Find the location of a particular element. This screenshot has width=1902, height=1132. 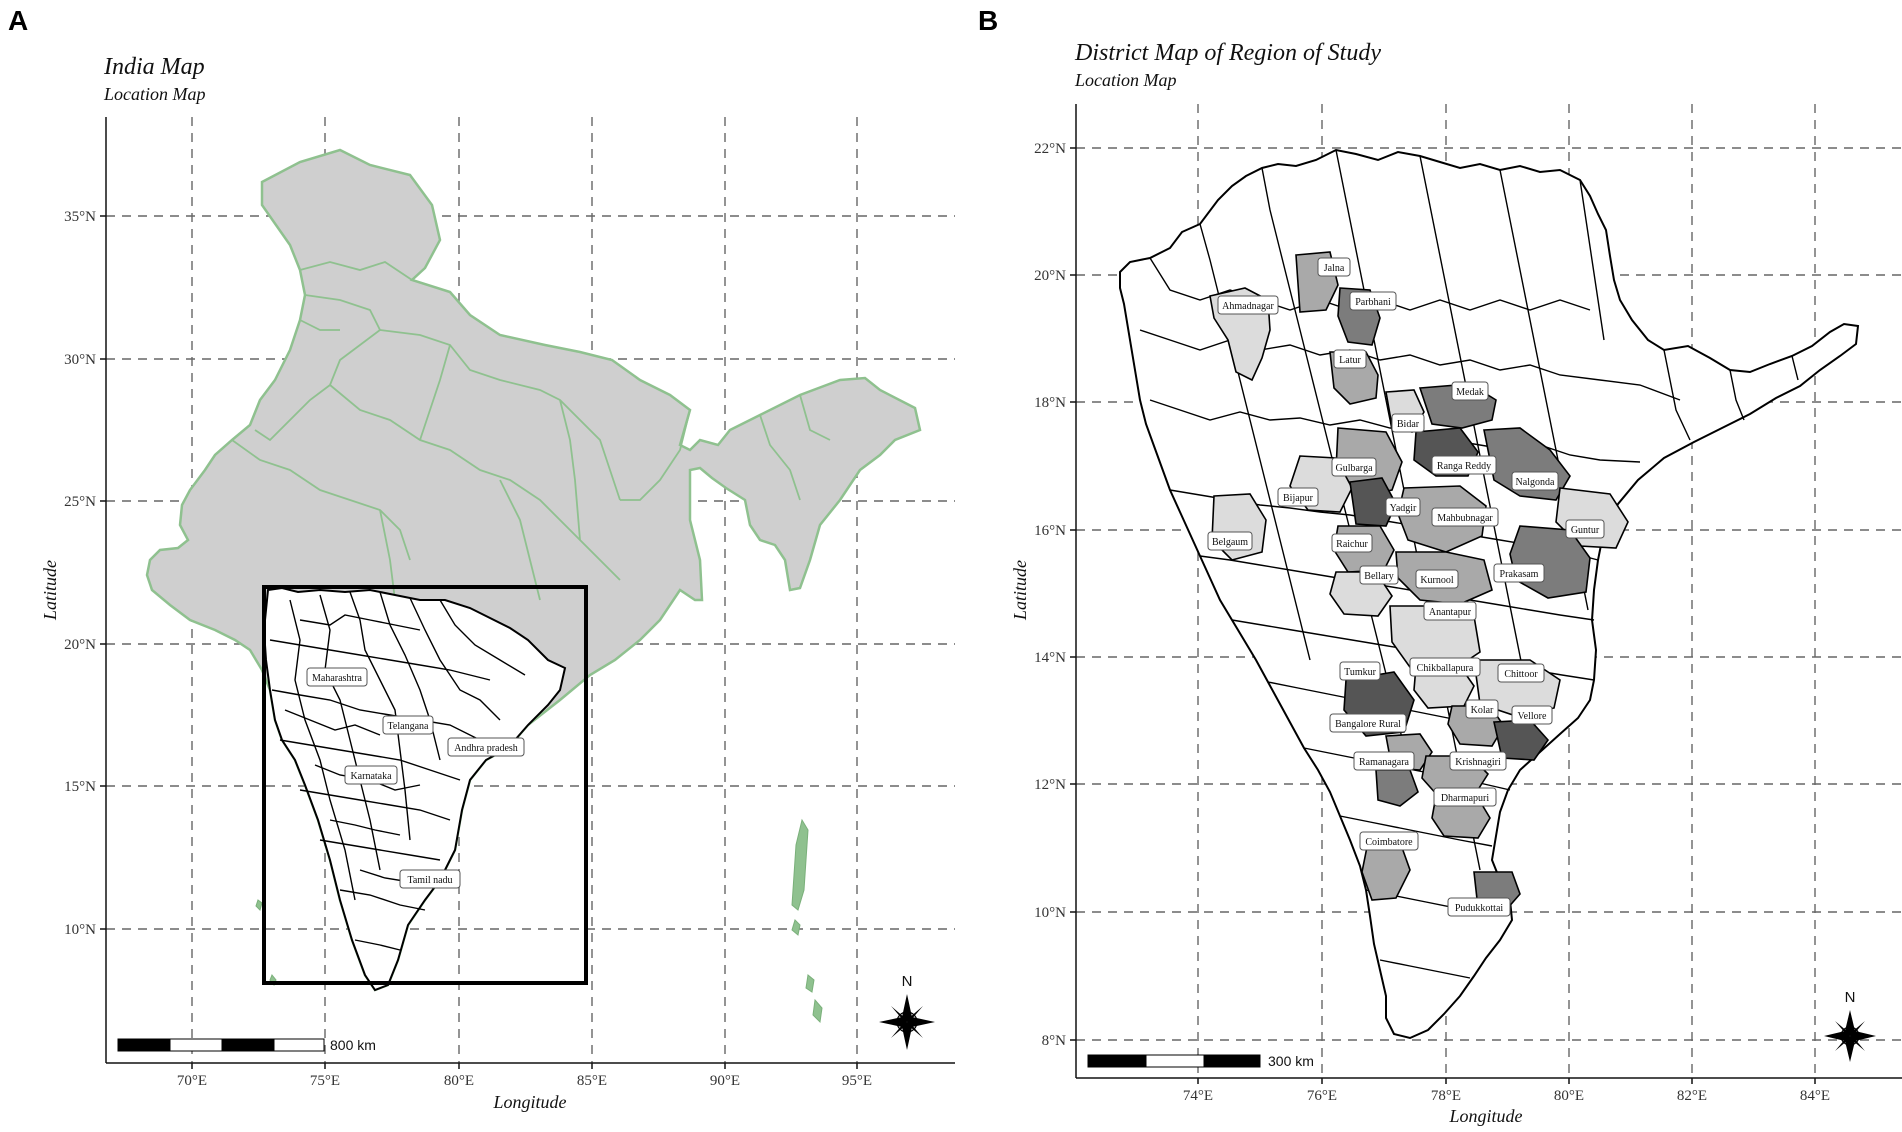

district-label-bellary: Bellary is located at coordinates (1379, 575).